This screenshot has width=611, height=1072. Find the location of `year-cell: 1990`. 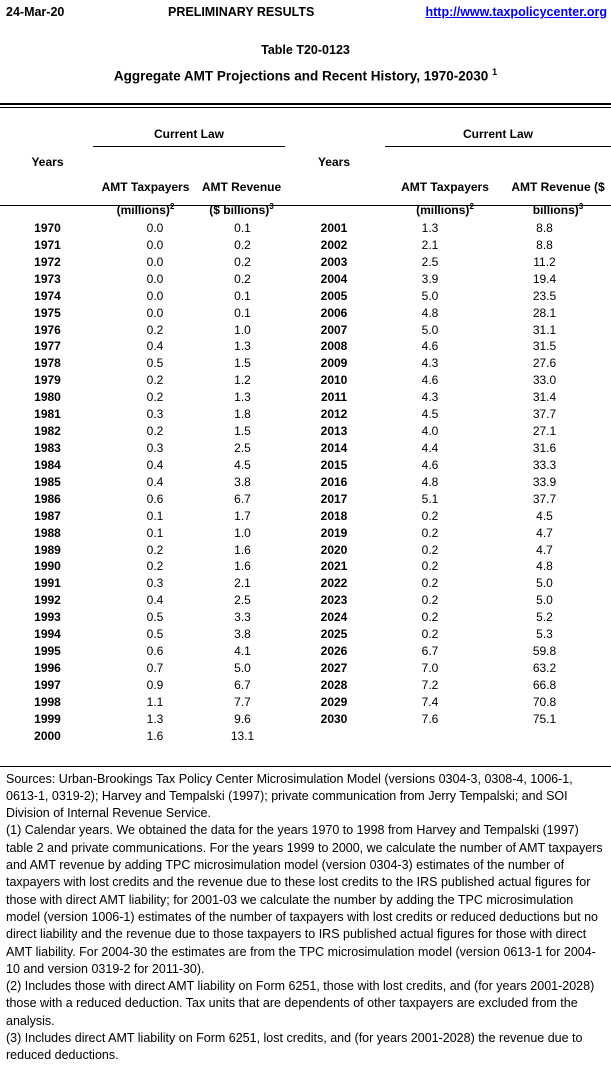

year-cell: 1990 is located at coordinates (47, 566).